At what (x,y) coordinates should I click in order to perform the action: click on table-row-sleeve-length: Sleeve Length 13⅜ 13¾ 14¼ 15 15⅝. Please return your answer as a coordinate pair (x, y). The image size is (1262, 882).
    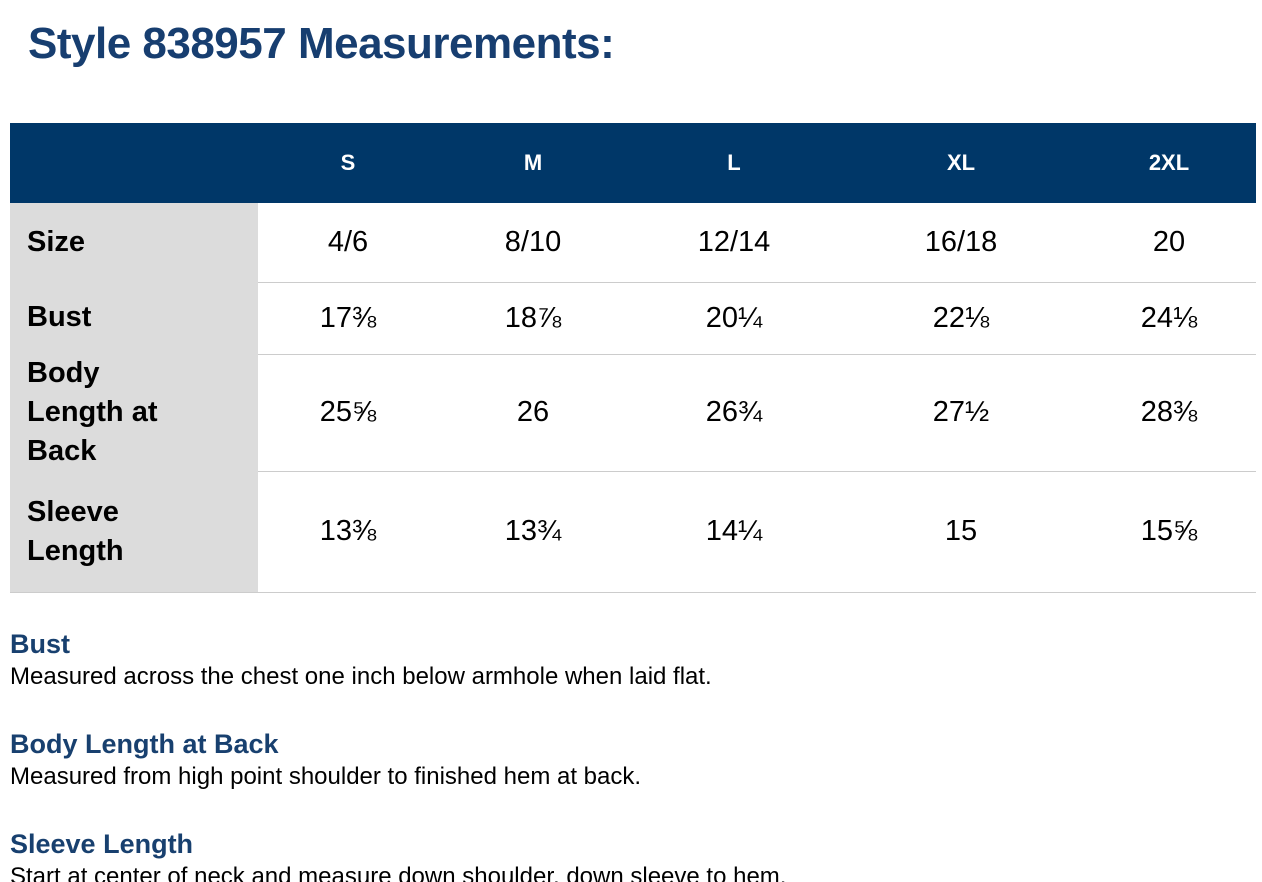
    Looking at the image, I should click on (633, 532).